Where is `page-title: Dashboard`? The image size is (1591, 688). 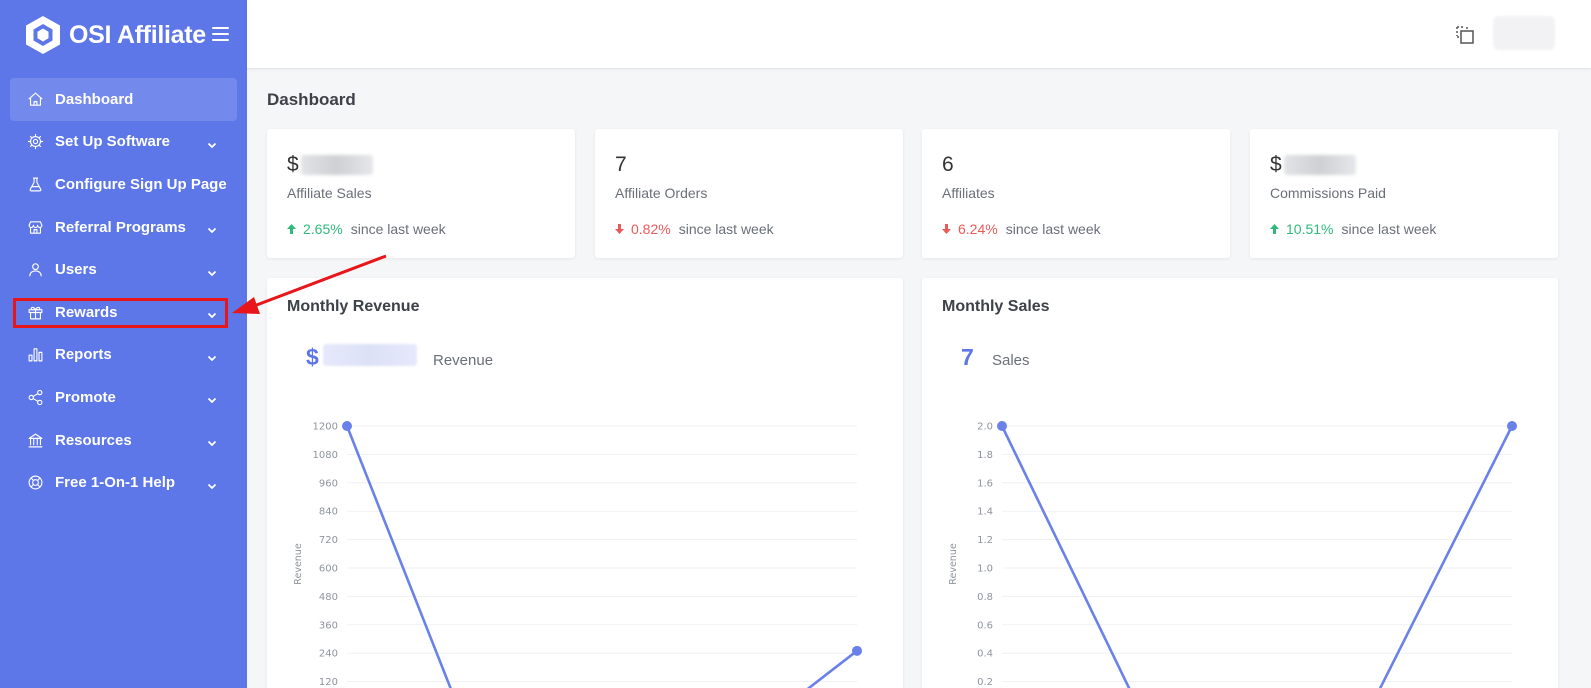 page-title: Dashboard is located at coordinates (311, 99).